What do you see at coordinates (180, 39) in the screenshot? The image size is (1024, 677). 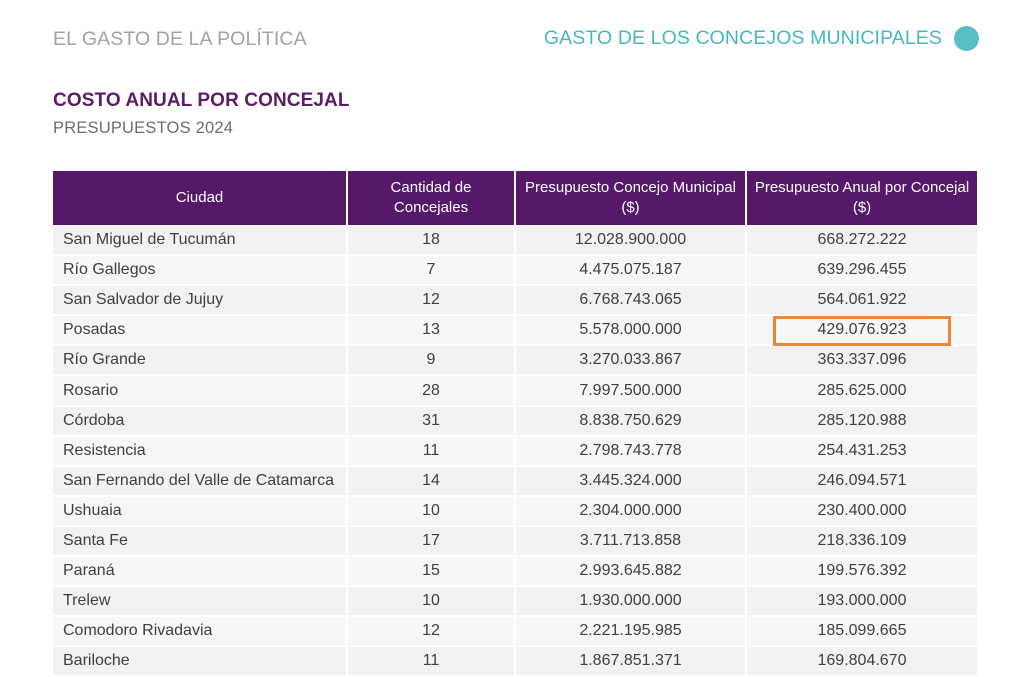 I see `section-title: EL GASTO DE LA POLÍTICA` at bounding box center [180, 39].